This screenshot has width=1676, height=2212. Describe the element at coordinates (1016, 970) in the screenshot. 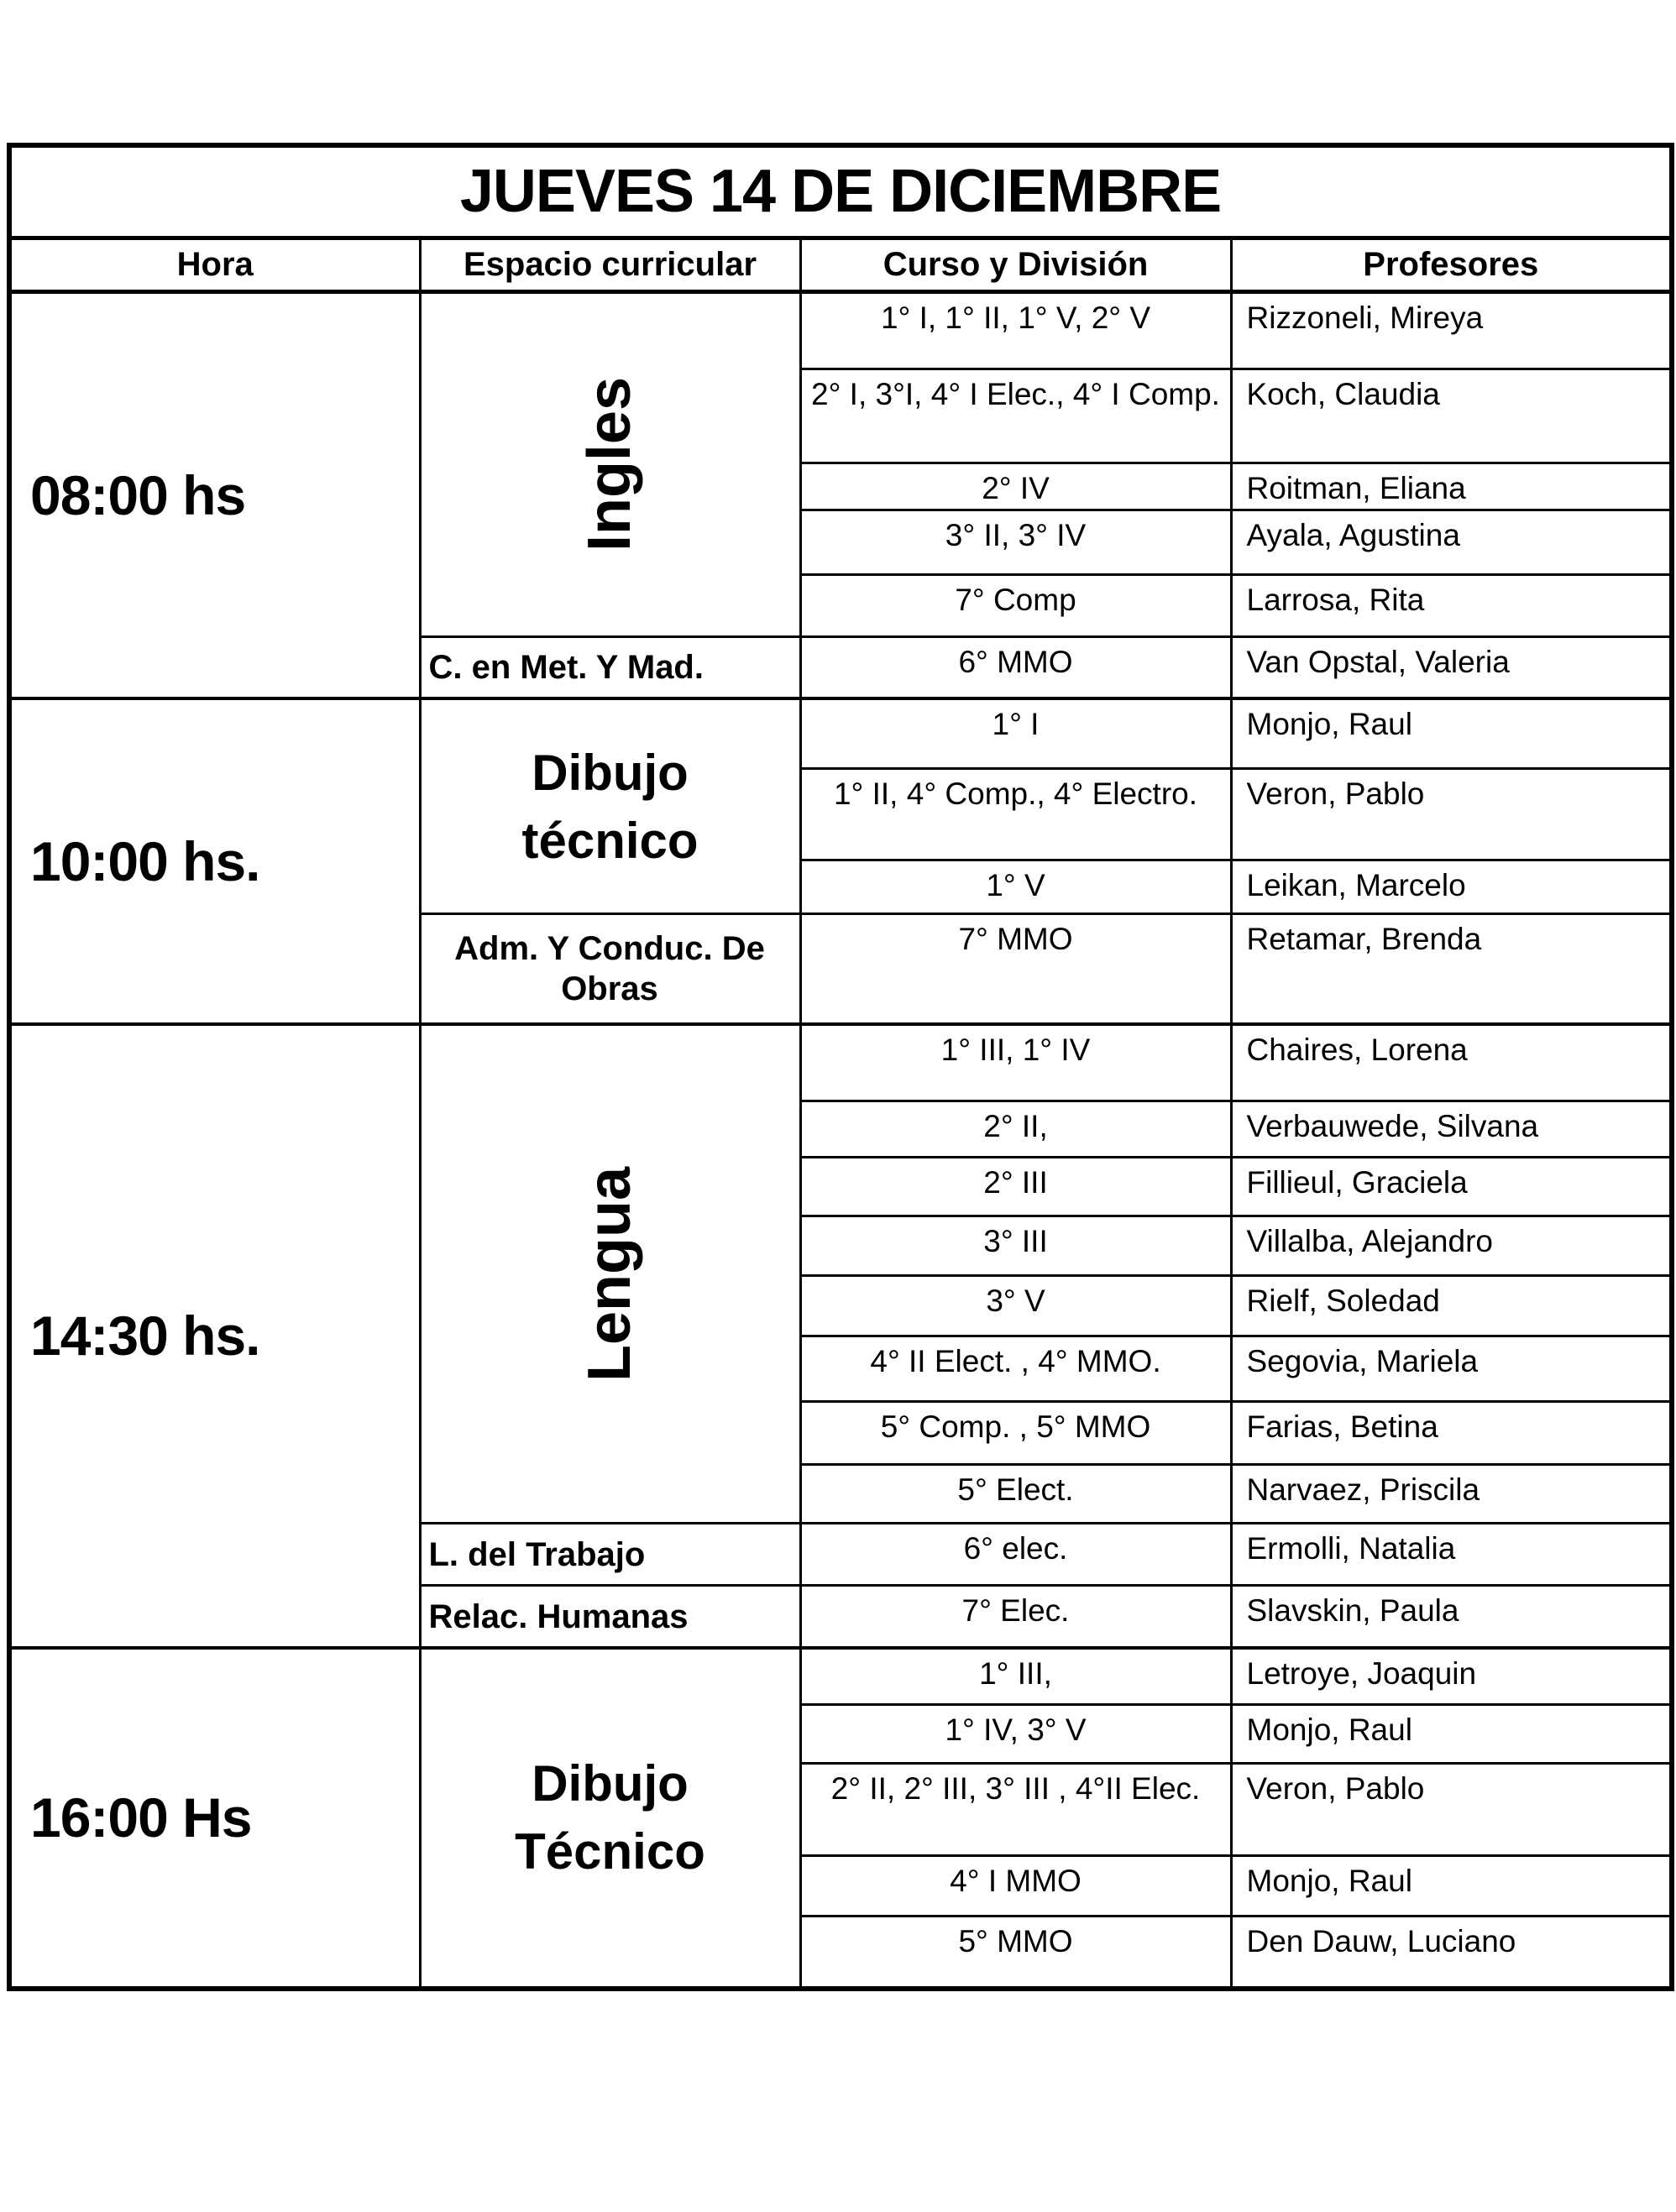

I see `curso-cell: 7° MMO` at that location.